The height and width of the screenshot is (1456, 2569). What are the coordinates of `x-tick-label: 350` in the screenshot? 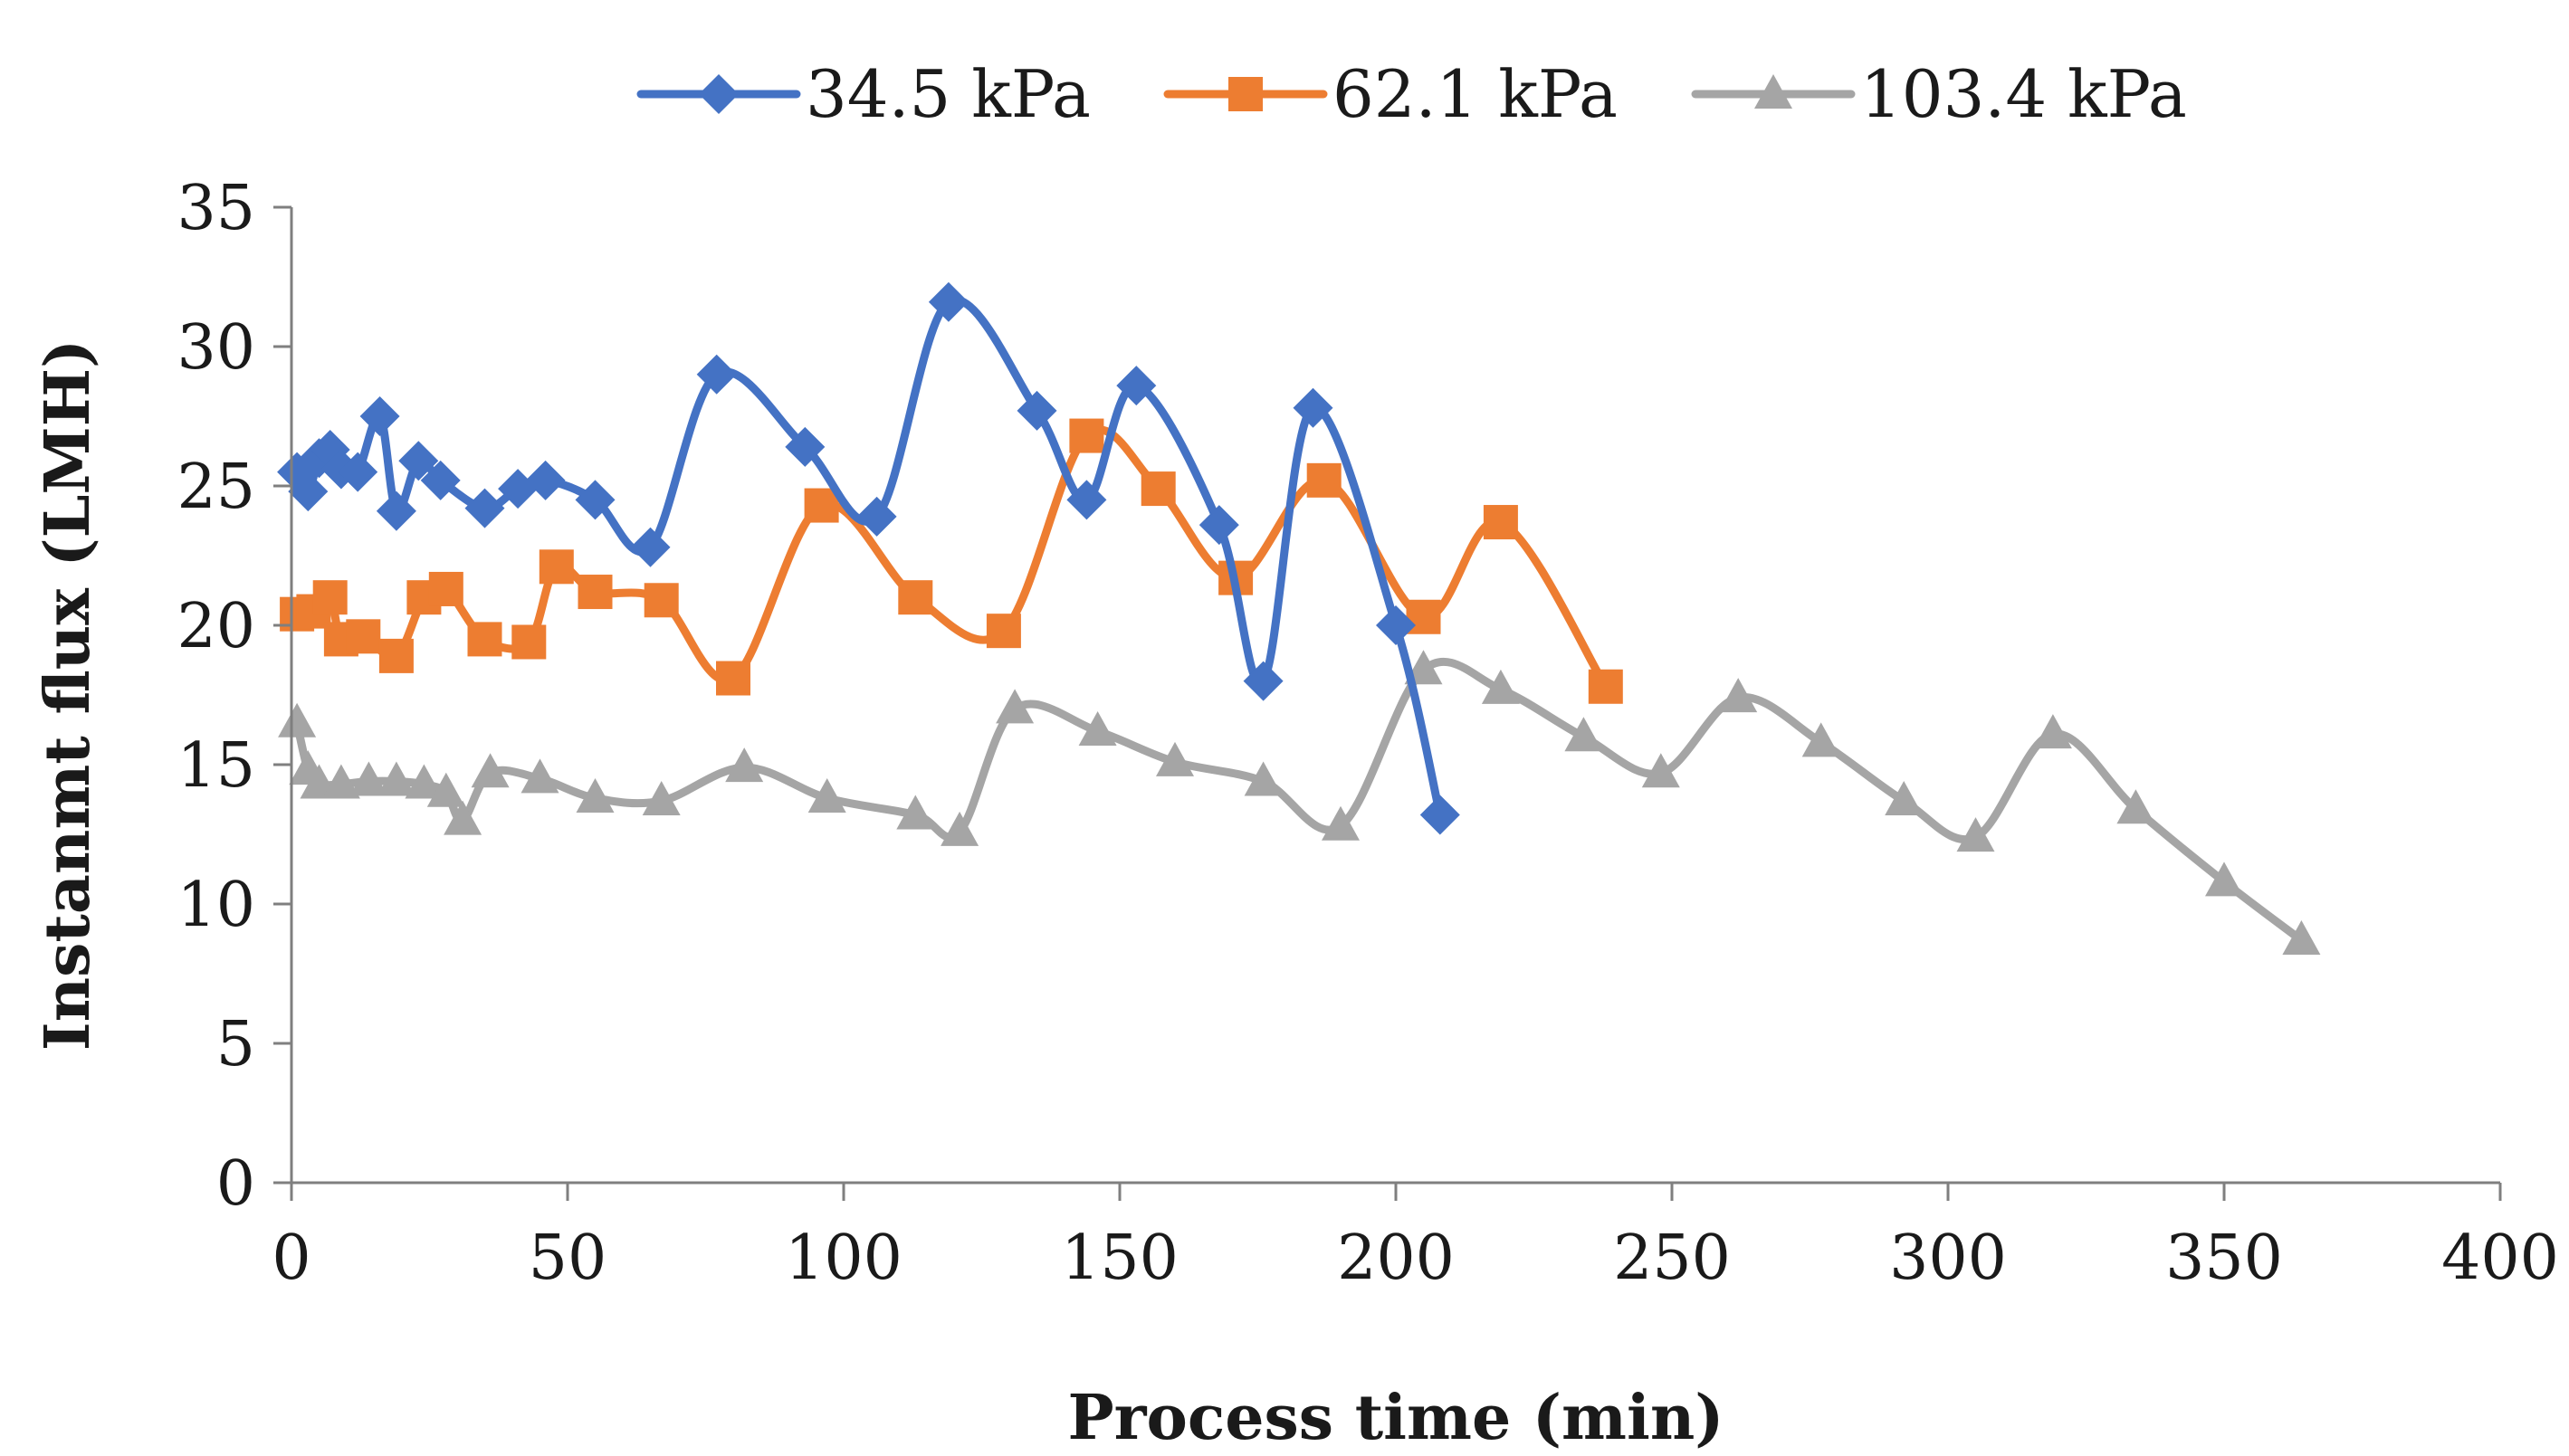 It's located at (2224, 1259).